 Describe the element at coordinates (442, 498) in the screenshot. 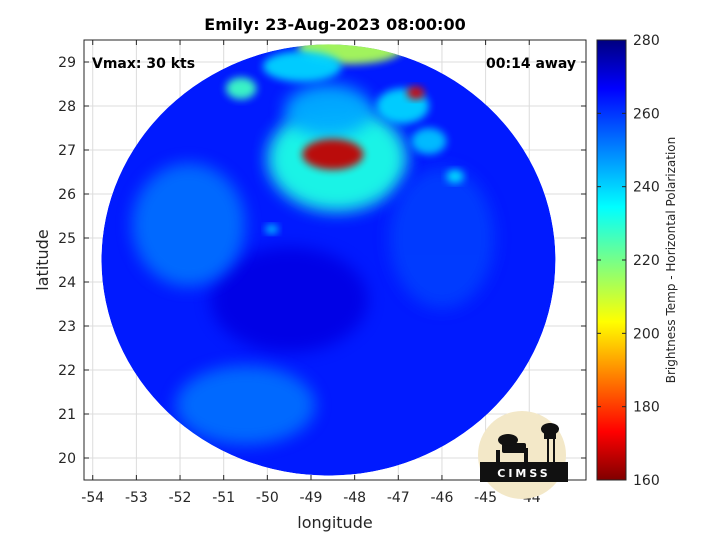

I see `x-tick-label: -46` at that location.